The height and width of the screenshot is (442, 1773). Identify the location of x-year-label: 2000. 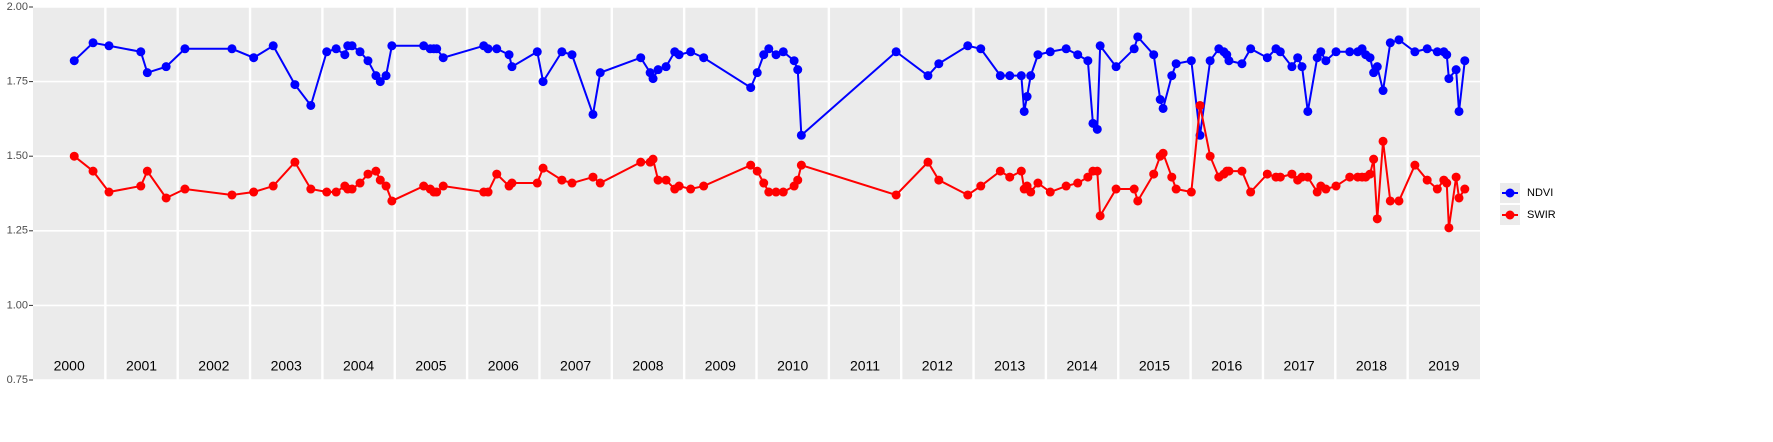
(69, 366).